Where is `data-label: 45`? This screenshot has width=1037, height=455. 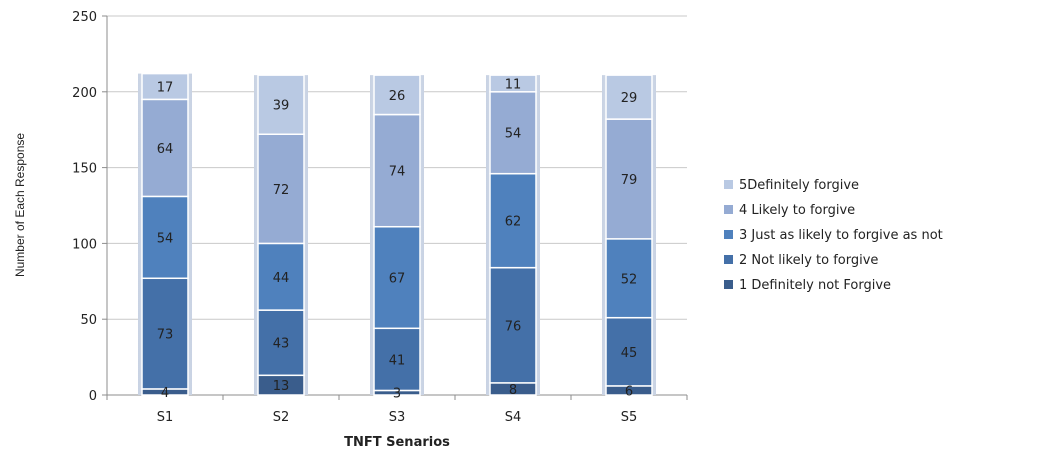 data-label: 45 is located at coordinates (629, 353).